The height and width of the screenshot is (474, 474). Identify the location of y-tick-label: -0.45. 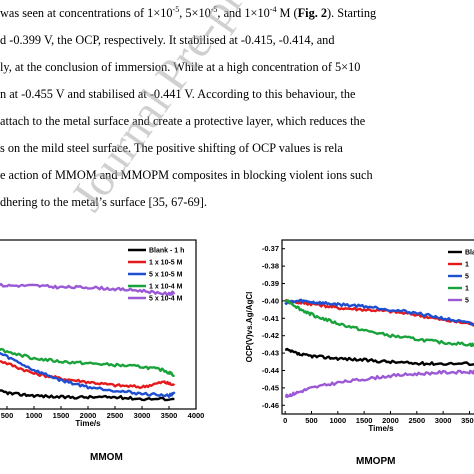
(270, 387).